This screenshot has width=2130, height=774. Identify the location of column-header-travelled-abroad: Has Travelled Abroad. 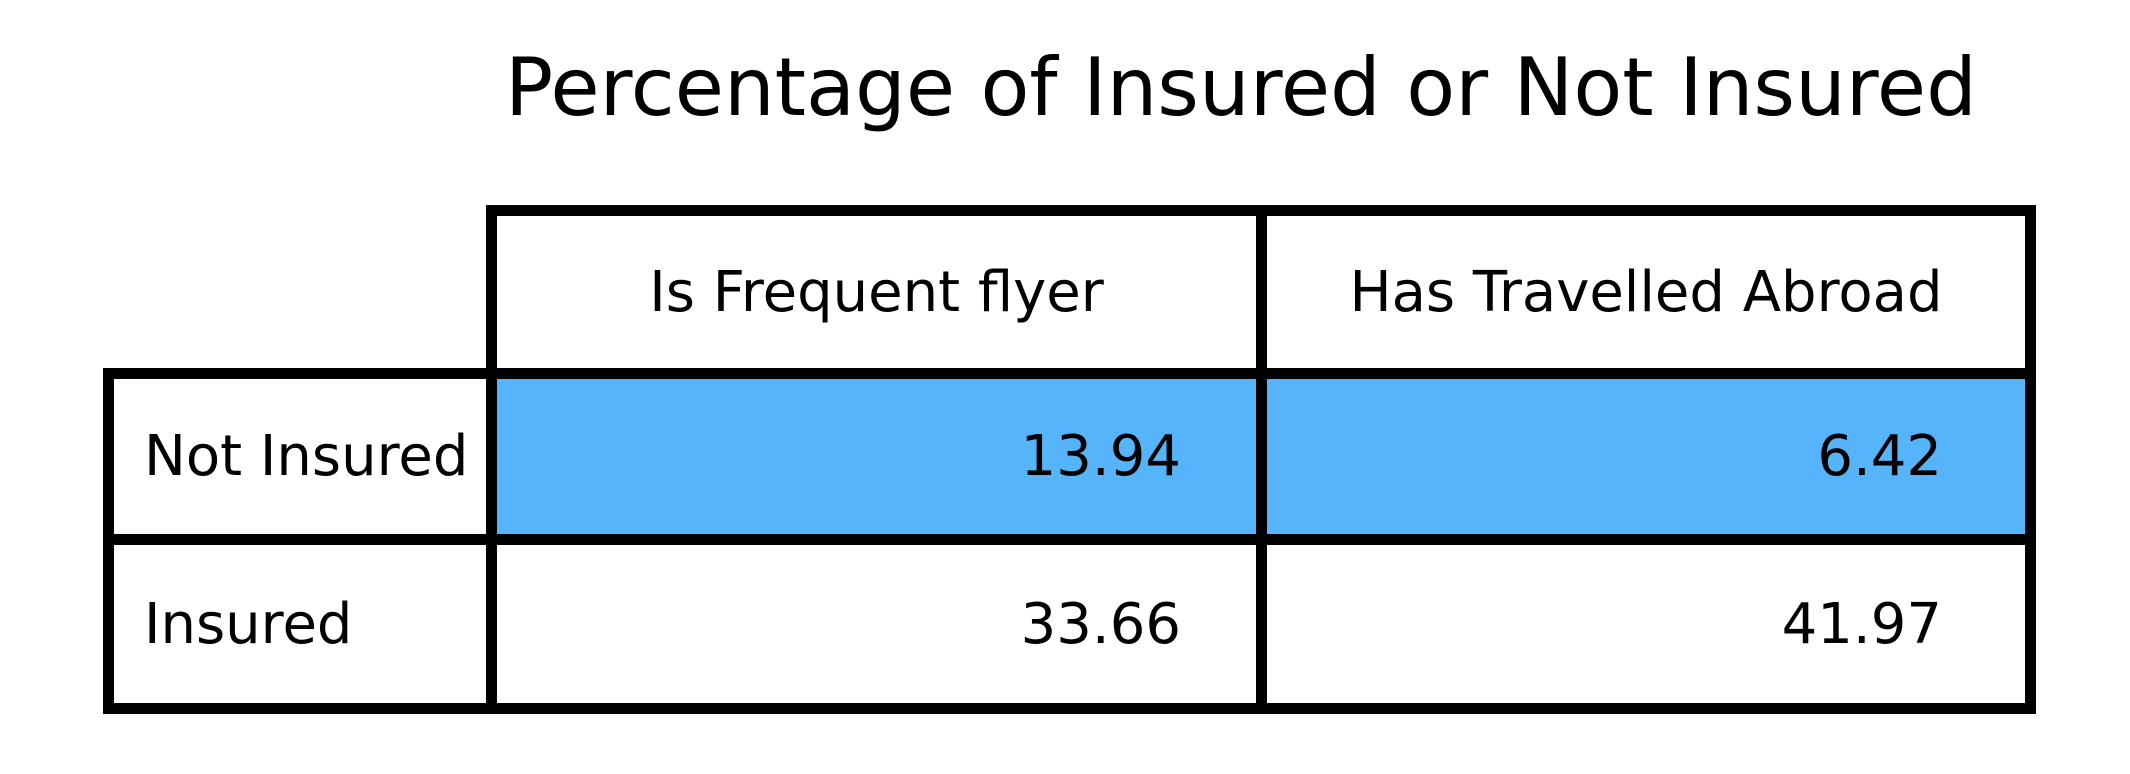
(1646, 292).